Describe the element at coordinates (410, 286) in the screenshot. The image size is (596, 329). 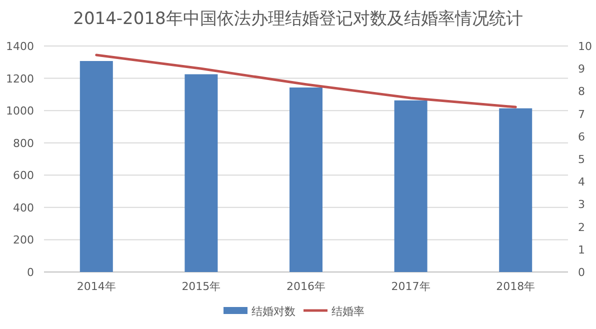
I see `x-tick-label: 2017年` at that location.